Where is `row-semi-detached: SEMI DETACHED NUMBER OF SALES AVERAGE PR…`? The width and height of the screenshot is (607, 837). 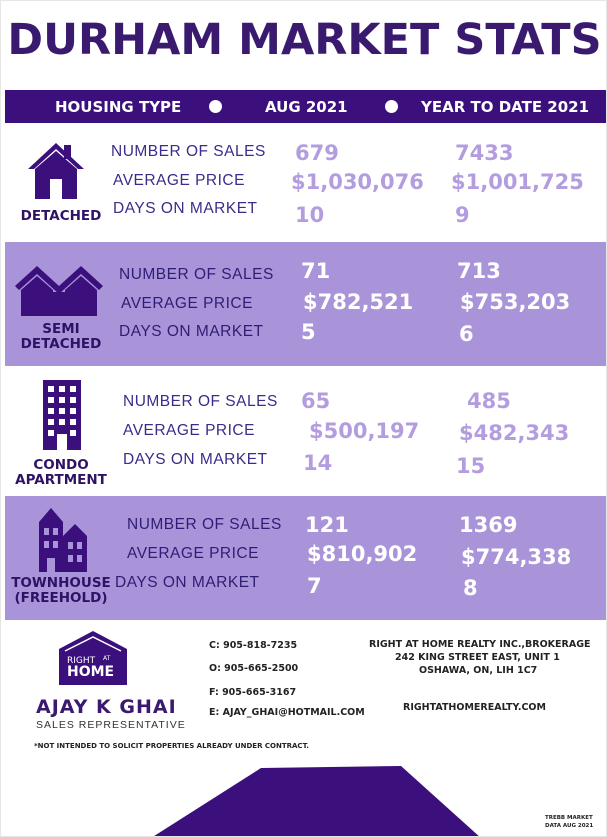
row-semi-detached: SEMI DETACHED NUMBER OF SALES AVERAGE PR… is located at coordinates (305, 304).